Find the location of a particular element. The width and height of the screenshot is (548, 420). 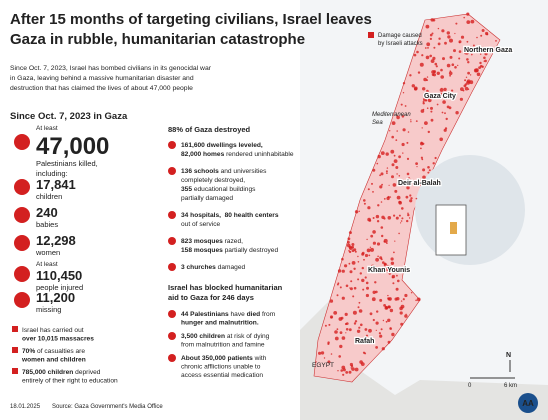

text: chronic afflictions unable to is located at coordinates (221, 367).